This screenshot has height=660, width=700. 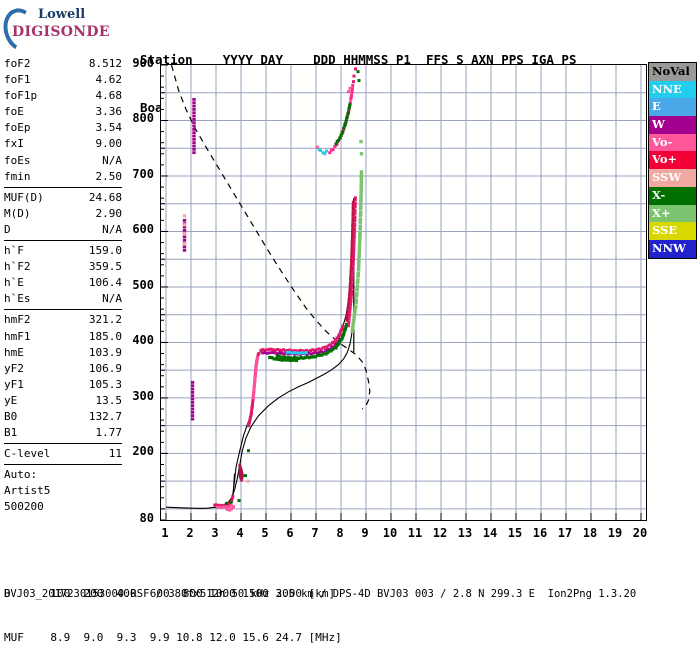 What do you see at coordinates (14, 368) in the screenshot?
I see `param-key: yF2` at bounding box center [14, 368].